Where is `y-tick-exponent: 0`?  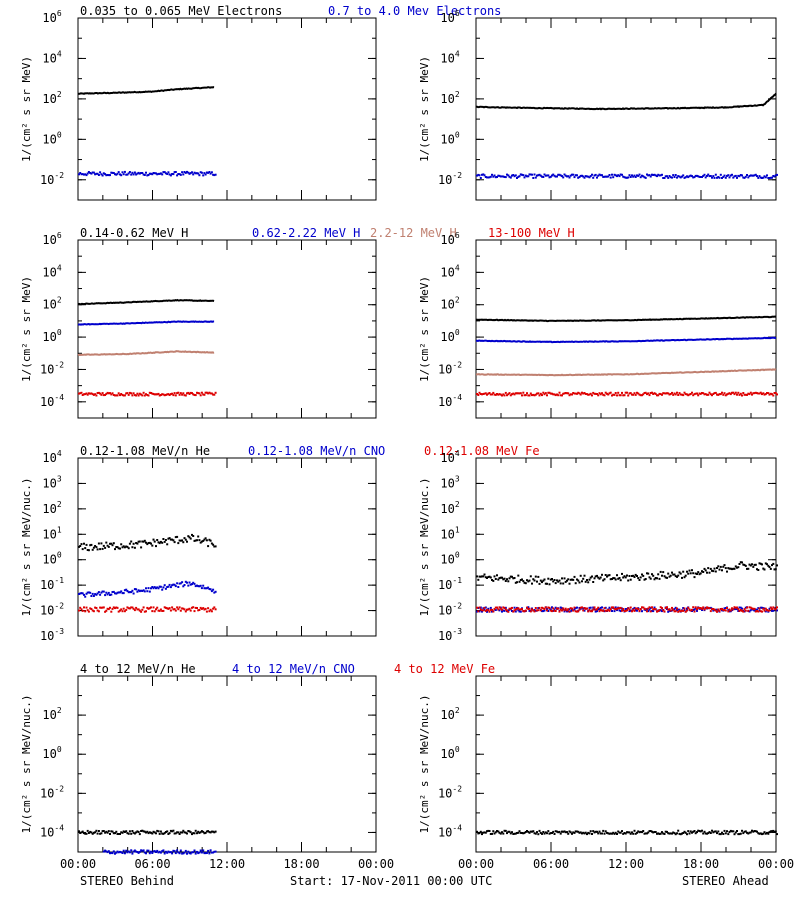
y-tick-exponent: 0 is located at coordinates (457, 555).